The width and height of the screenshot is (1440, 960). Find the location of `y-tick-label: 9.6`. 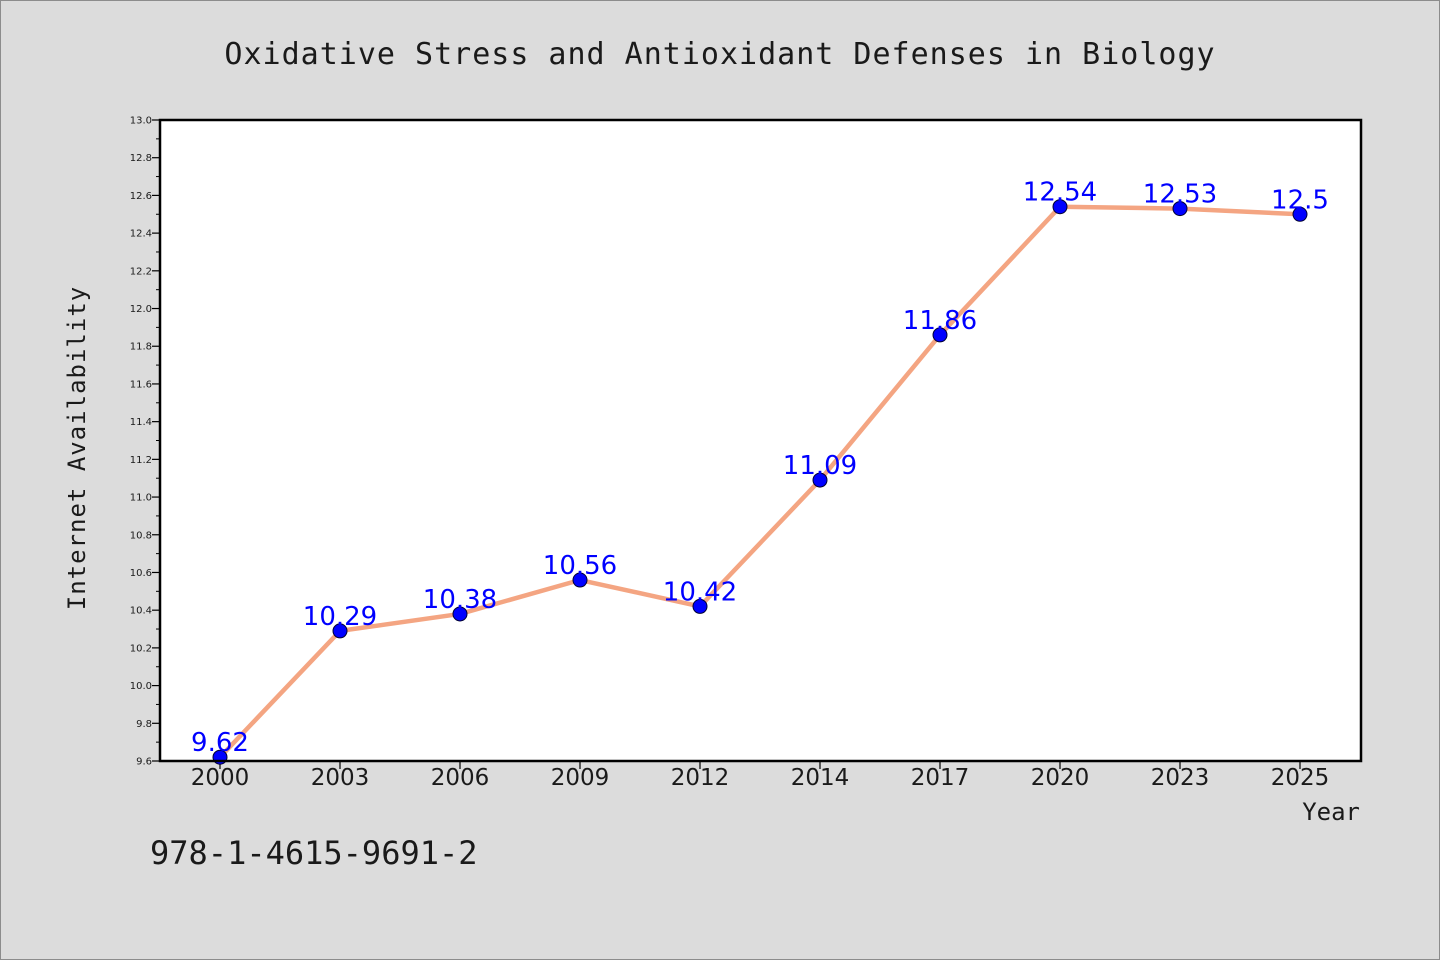

y-tick-label: 9.6 is located at coordinates (144, 762).